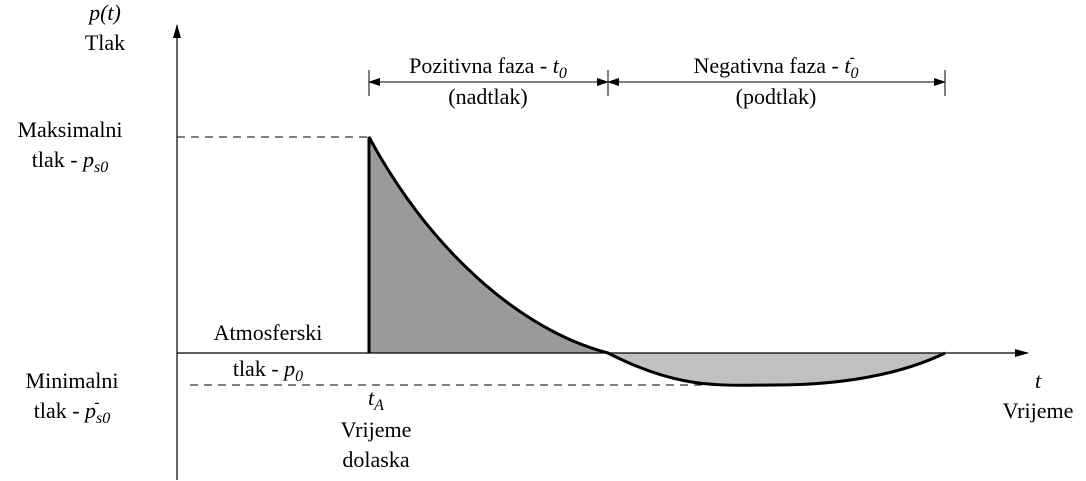  I want to click on arrival-symbol: tA, so click(376, 399).